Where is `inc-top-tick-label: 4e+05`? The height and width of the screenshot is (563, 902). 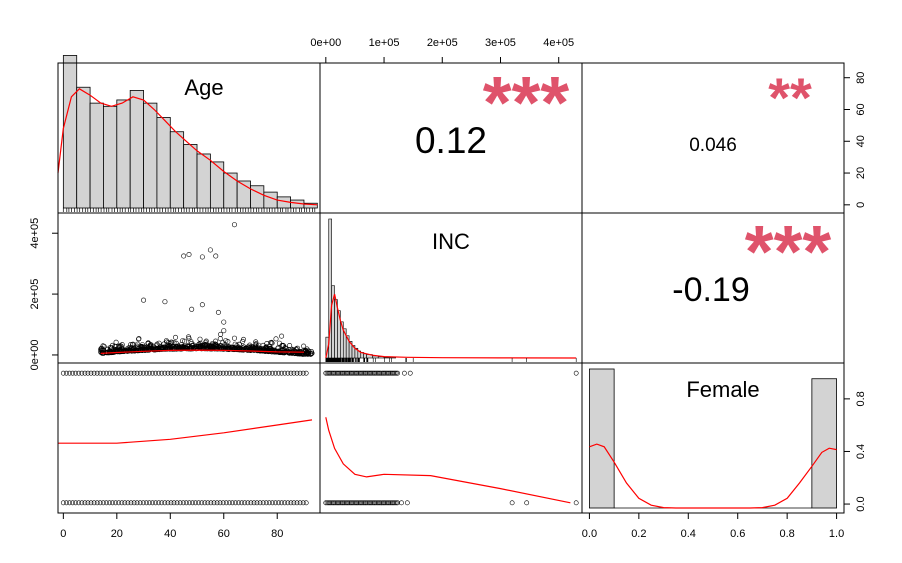
inc-top-tick-label: 4e+05 is located at coordinates (558, 43).